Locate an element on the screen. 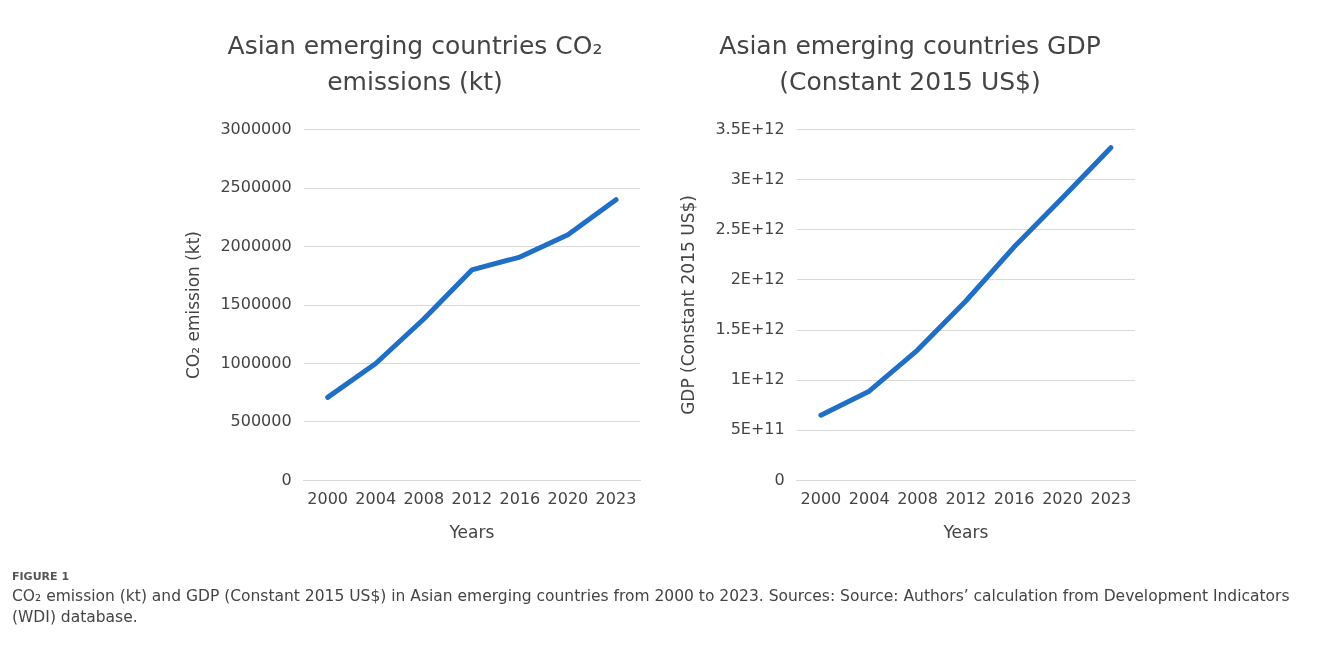 The height and width of the screenshot is (653, 1329). y-tick-label: 3E+12 is located at coordinates (757, 178).